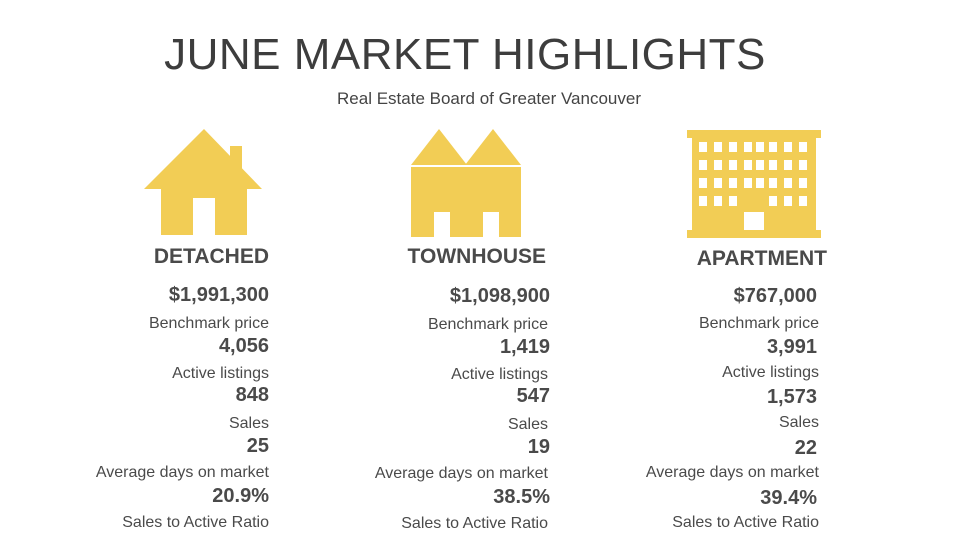  What do you see at coordinates (243, 346) in the screenshot?
I see `active-listings-value: 4,056` at bounding box center [243, 346].